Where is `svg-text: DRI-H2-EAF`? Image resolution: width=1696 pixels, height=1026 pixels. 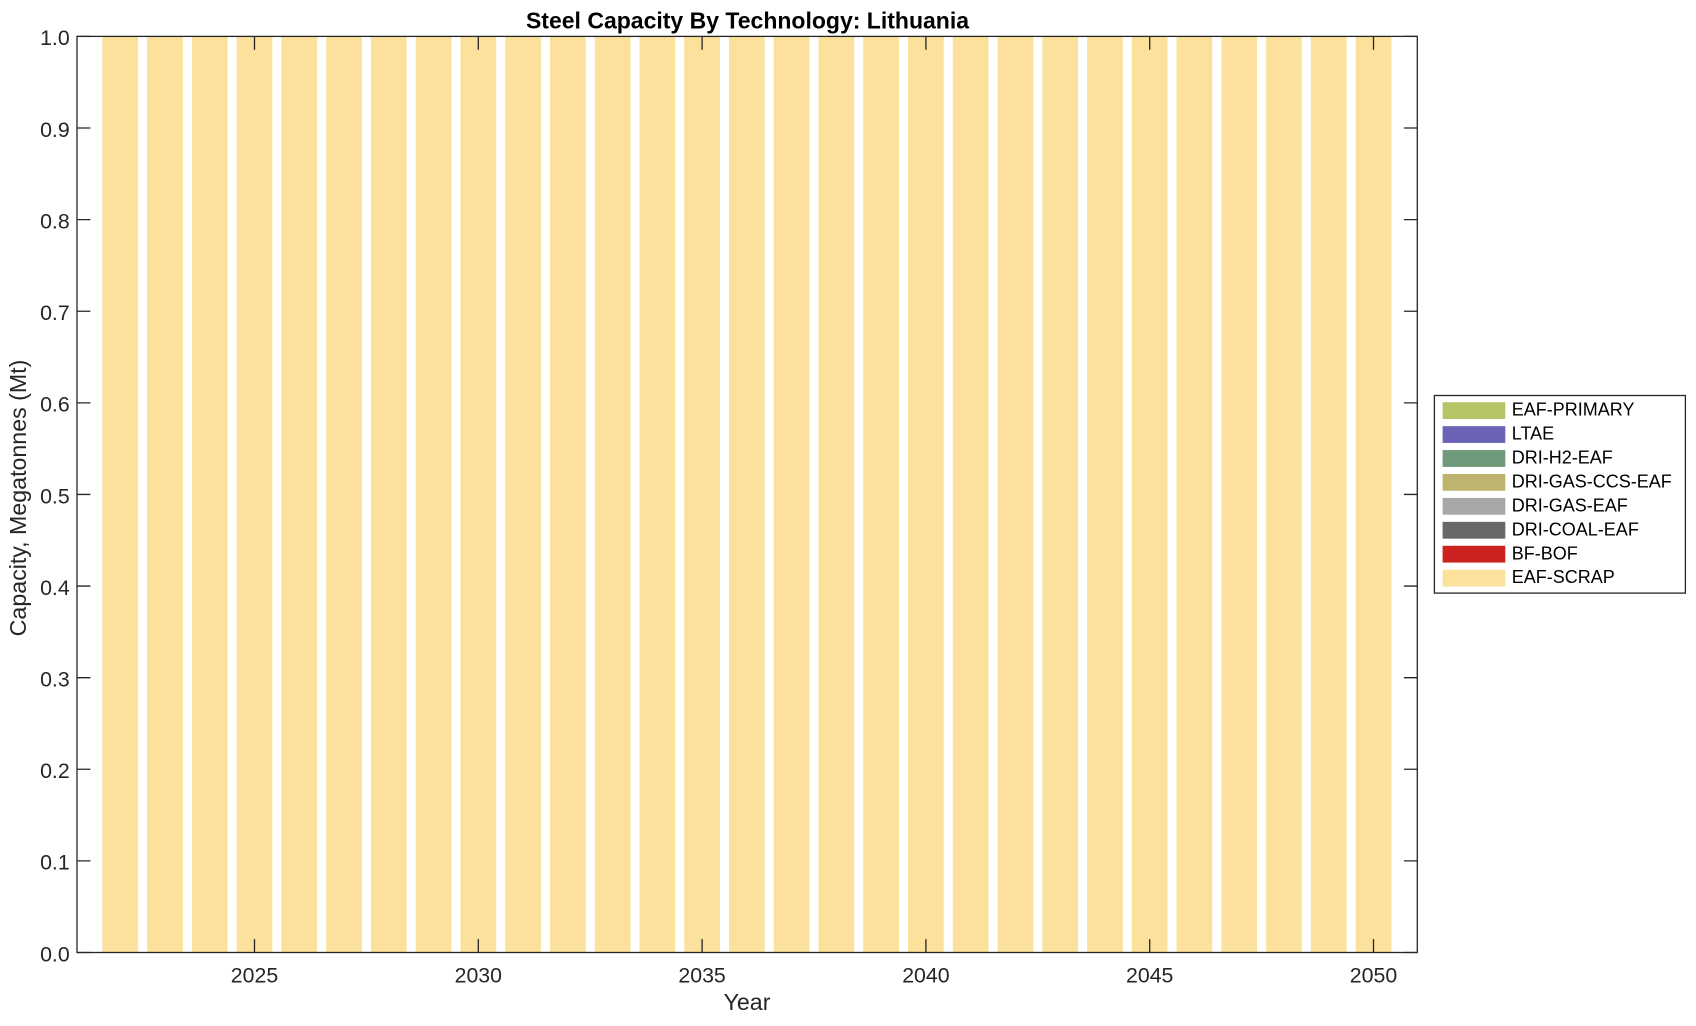
svg-text: DRI-H2-EAF is located at coordinates (1562, 458).